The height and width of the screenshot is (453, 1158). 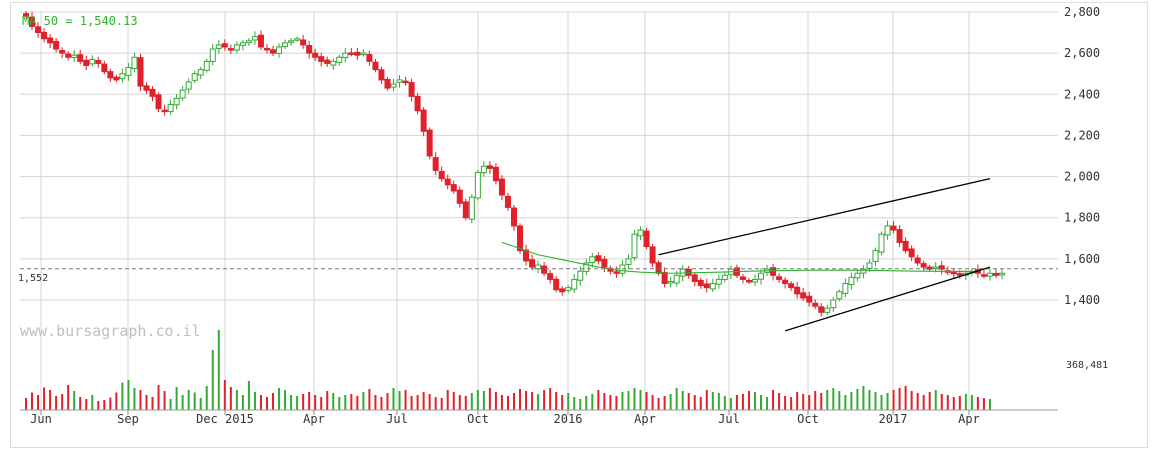 What do you see at coordinates (1082, 53) in the screenshot?
I see `y-tick-label: 2,600` at bounding box center [1082, 53].